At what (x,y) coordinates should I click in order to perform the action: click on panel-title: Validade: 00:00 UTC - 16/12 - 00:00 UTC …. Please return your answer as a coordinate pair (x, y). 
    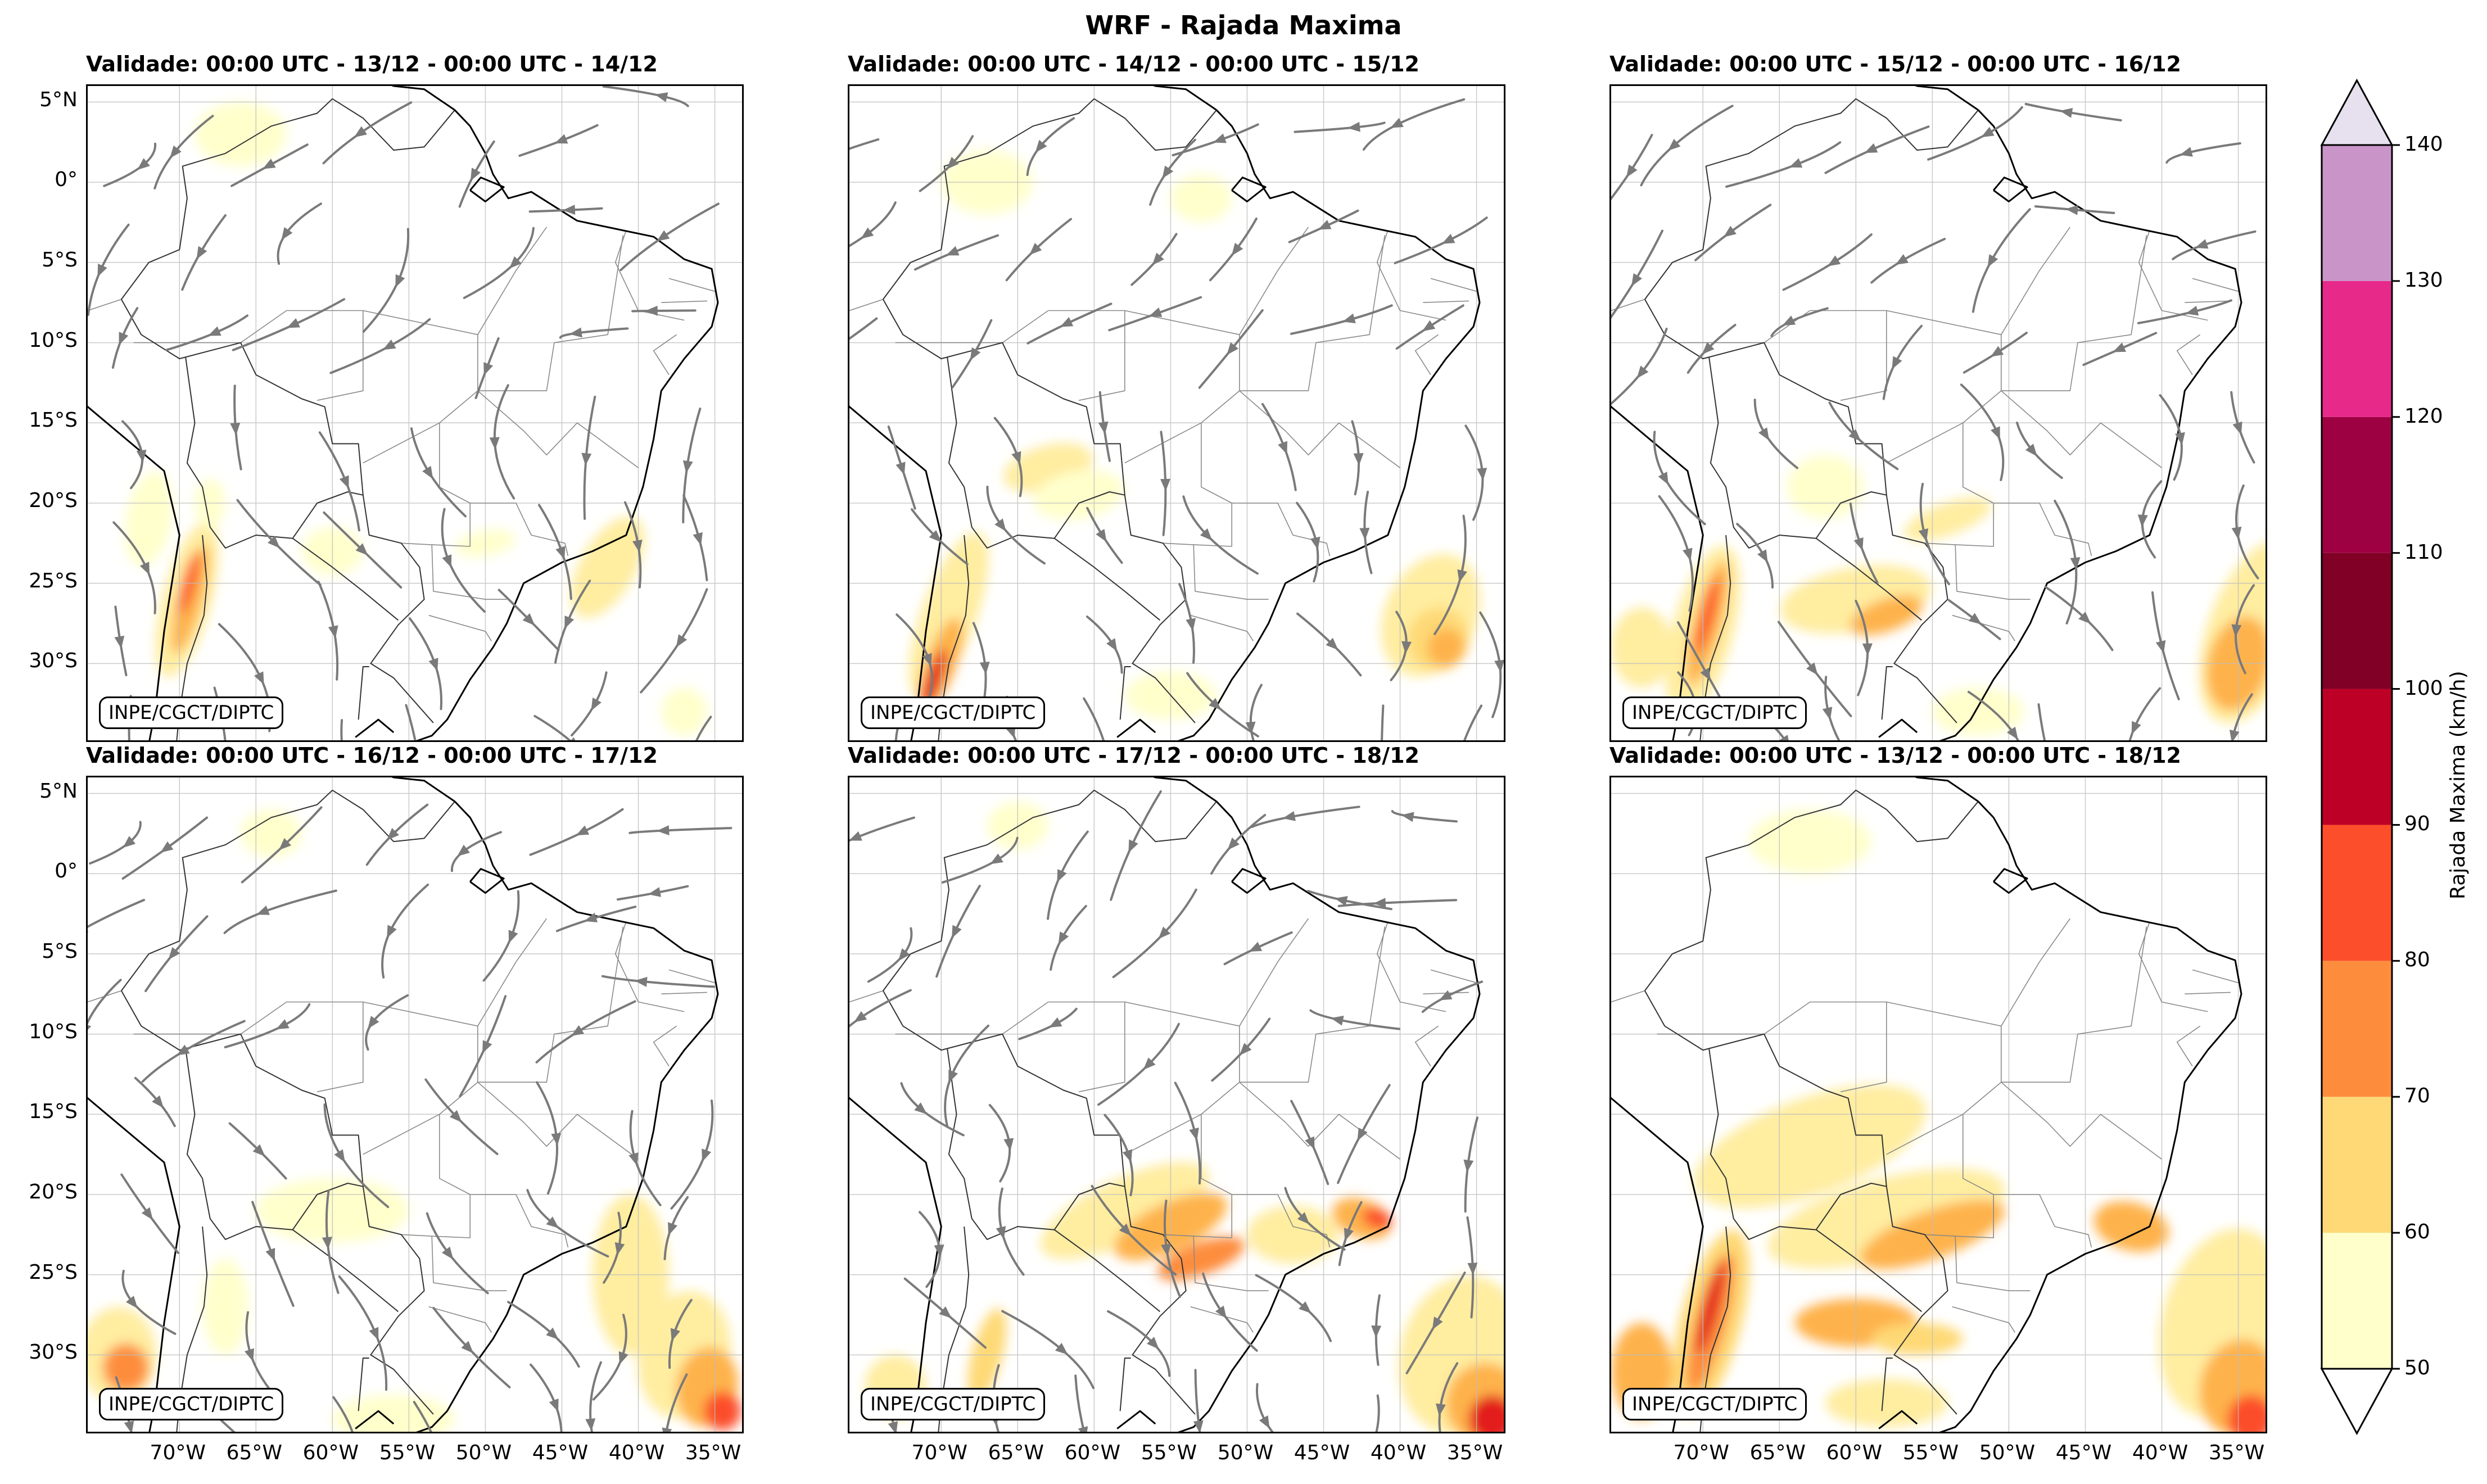
    Looking at the image, I should click on (372, 755).